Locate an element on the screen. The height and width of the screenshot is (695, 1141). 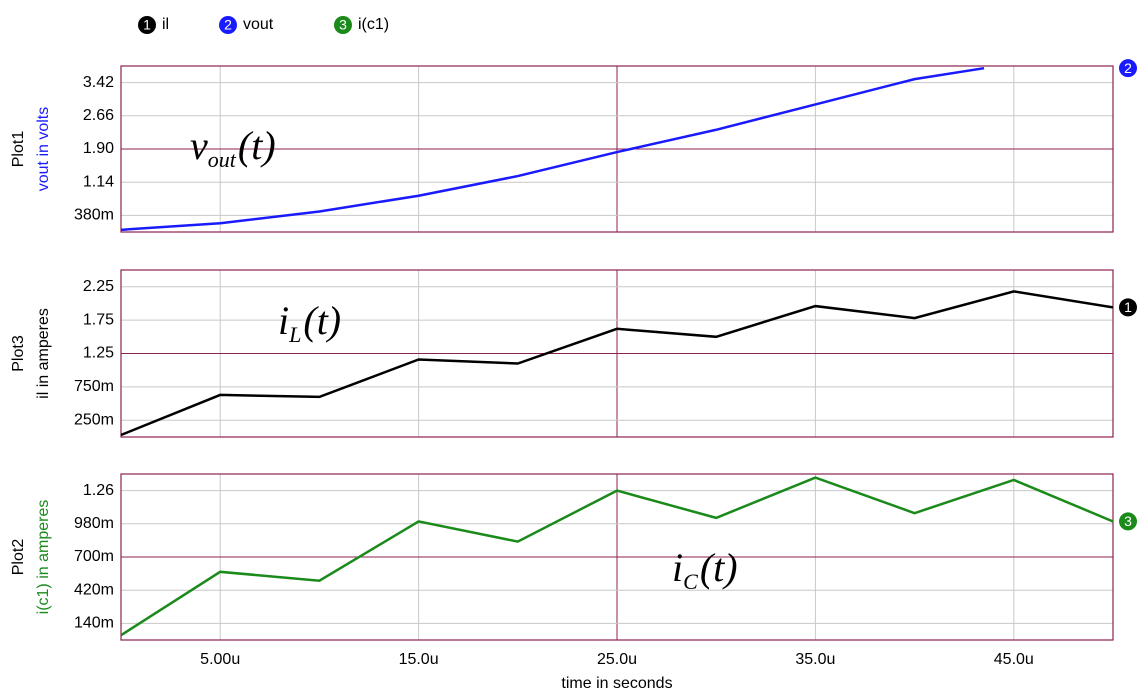
plot-name: Plot2 is located at coordinates (18, 557).